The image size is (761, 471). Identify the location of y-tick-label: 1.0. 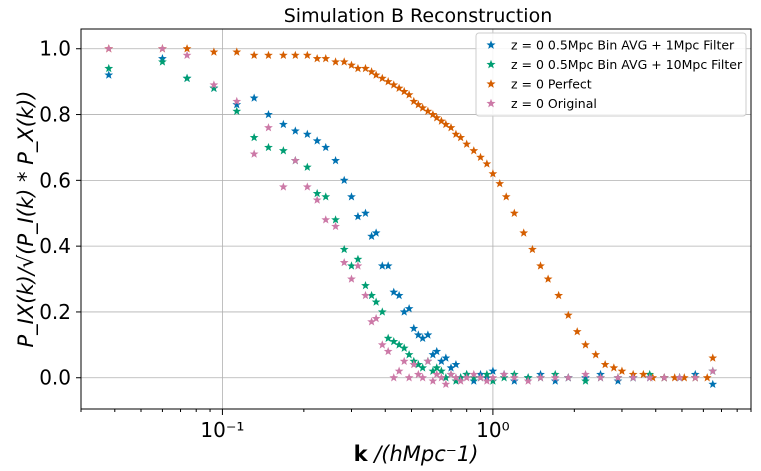
(55, 49).